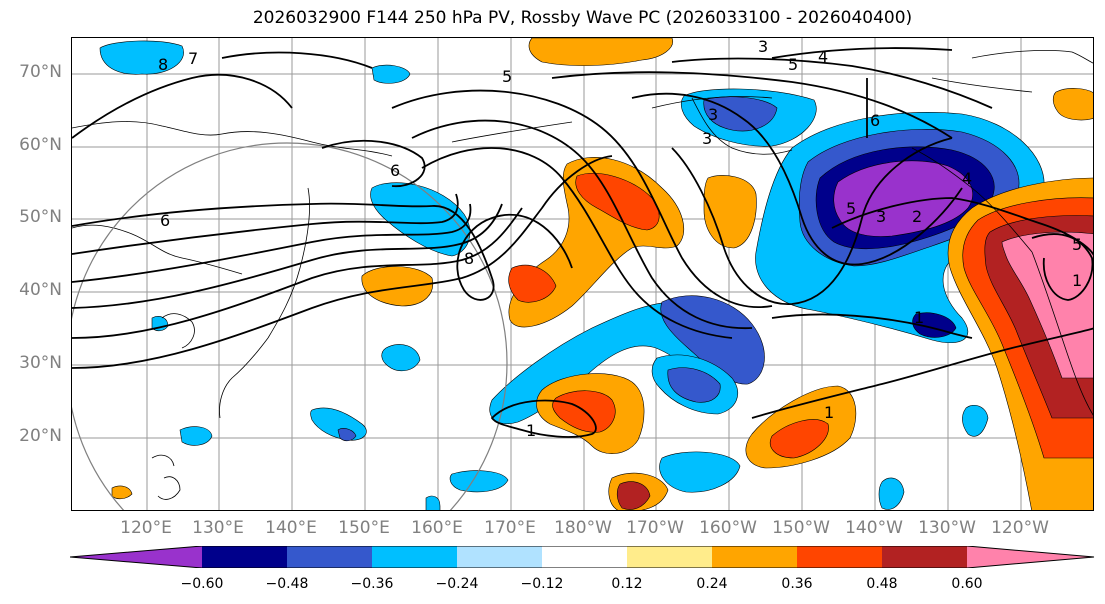  Describe the element at coordinates (947, 528) in the screenshot. I see `lon-label: 130°W` at that location.